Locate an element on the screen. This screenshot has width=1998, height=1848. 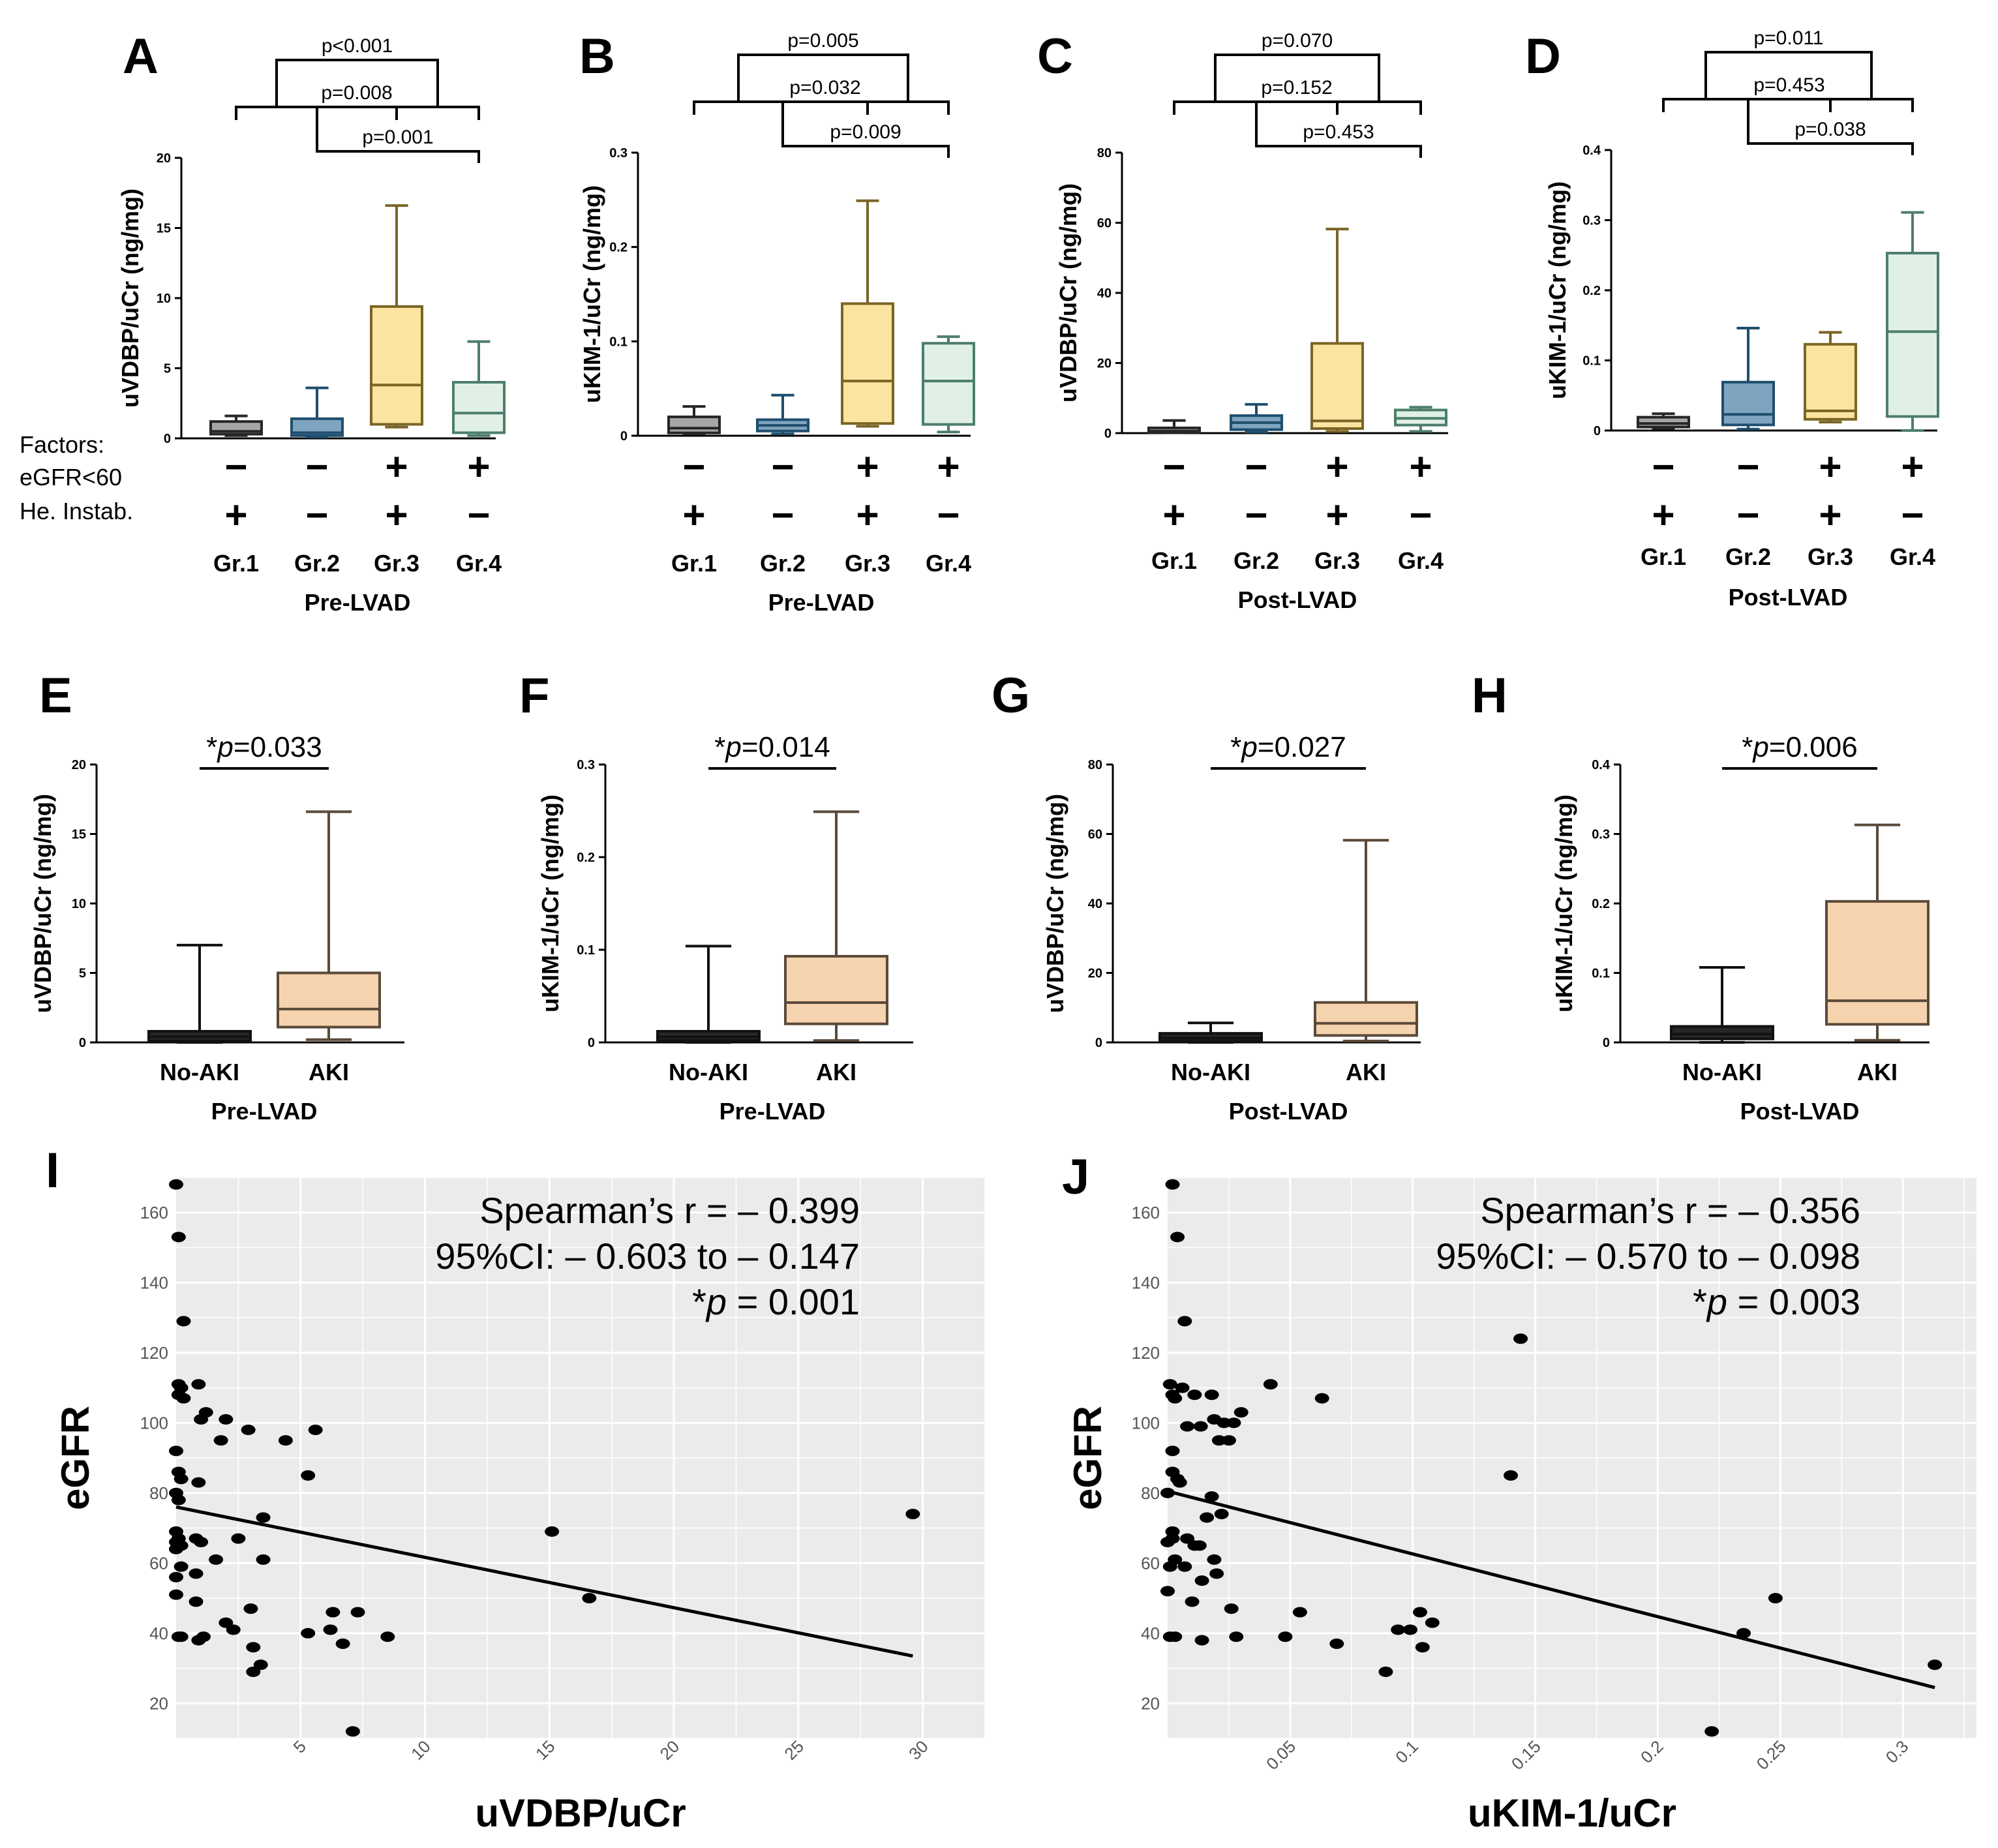
pg-pvalue-star: * is located at coordinates (1235, 747).